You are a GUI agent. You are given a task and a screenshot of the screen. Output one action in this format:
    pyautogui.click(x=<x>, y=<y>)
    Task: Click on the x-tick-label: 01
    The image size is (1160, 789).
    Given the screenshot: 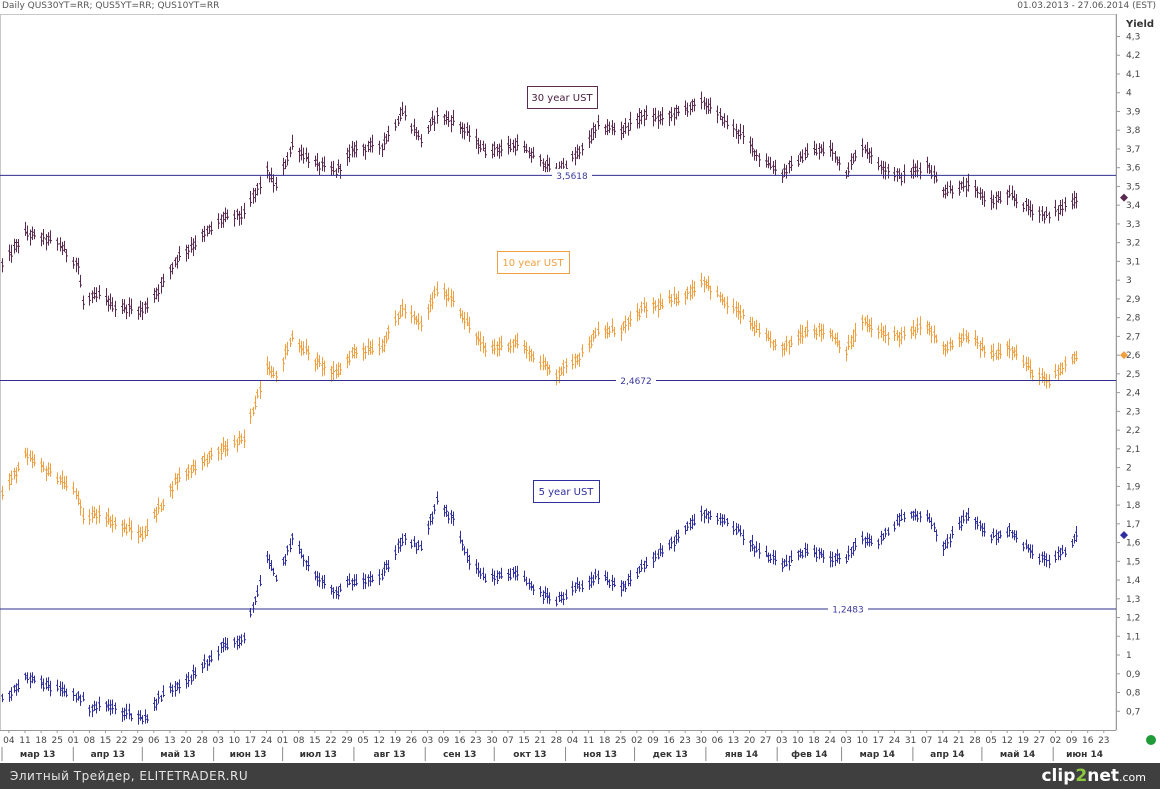 What is the action you would take?
    pyautogui.click(x=73, y=741)
    